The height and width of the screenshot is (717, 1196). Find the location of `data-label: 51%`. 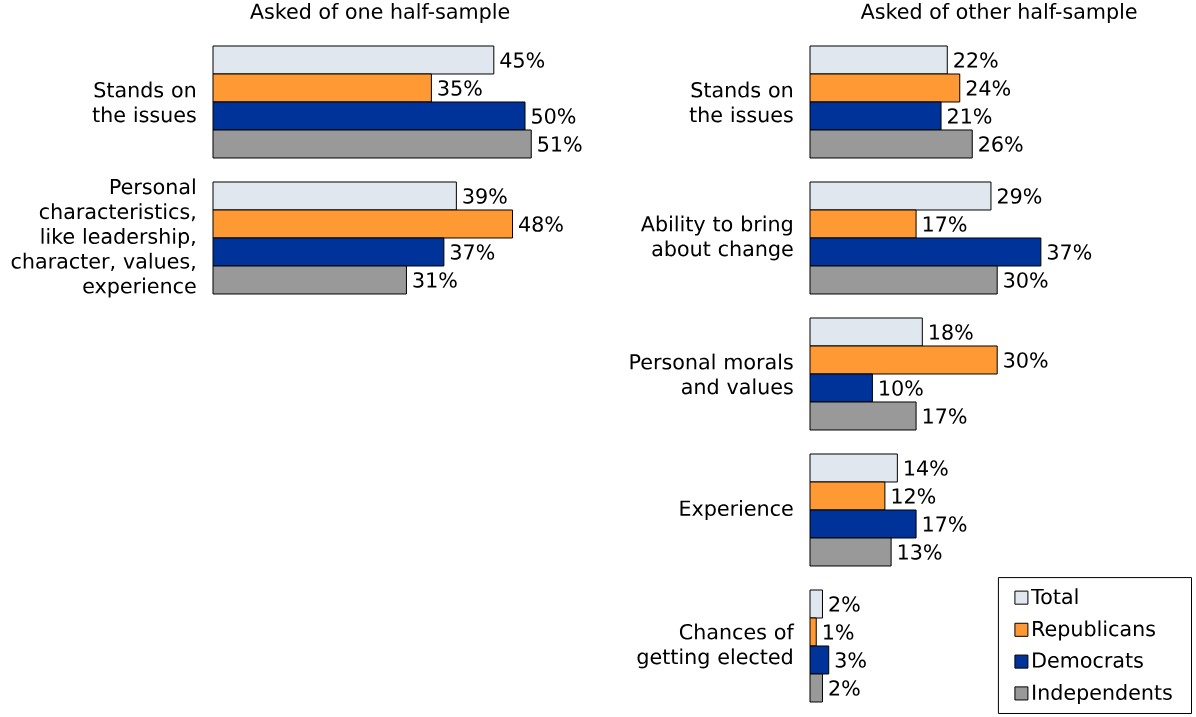

data-label: 51% is located at coordinates (560, 144).